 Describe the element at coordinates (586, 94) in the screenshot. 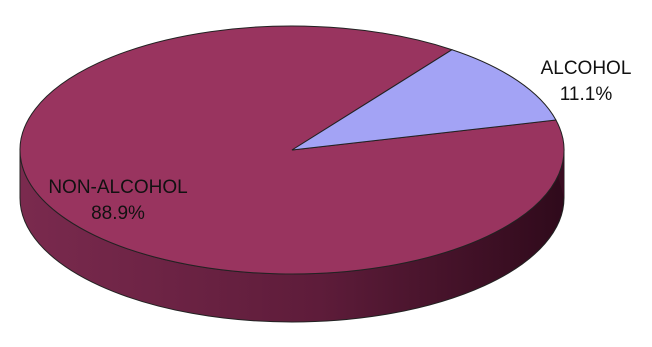

I see `slice-label-alcohol-value: 11.1%` at that location.